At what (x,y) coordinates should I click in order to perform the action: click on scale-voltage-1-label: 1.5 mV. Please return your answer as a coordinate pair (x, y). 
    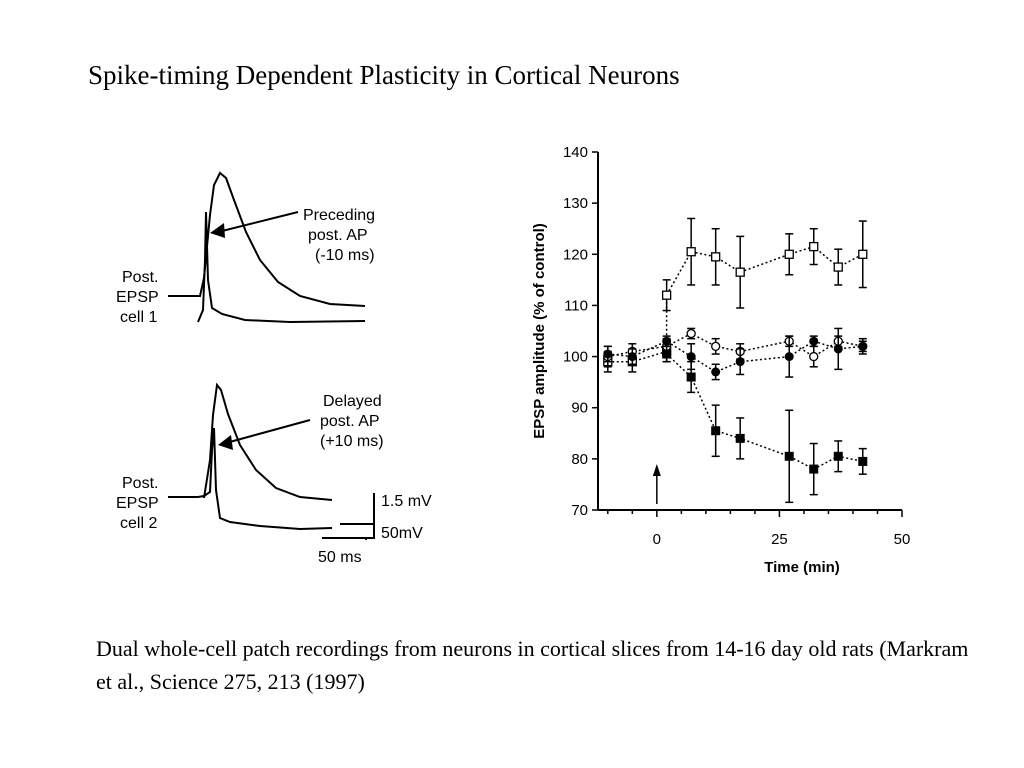
    Looking at the image, I should click on (406, 501).